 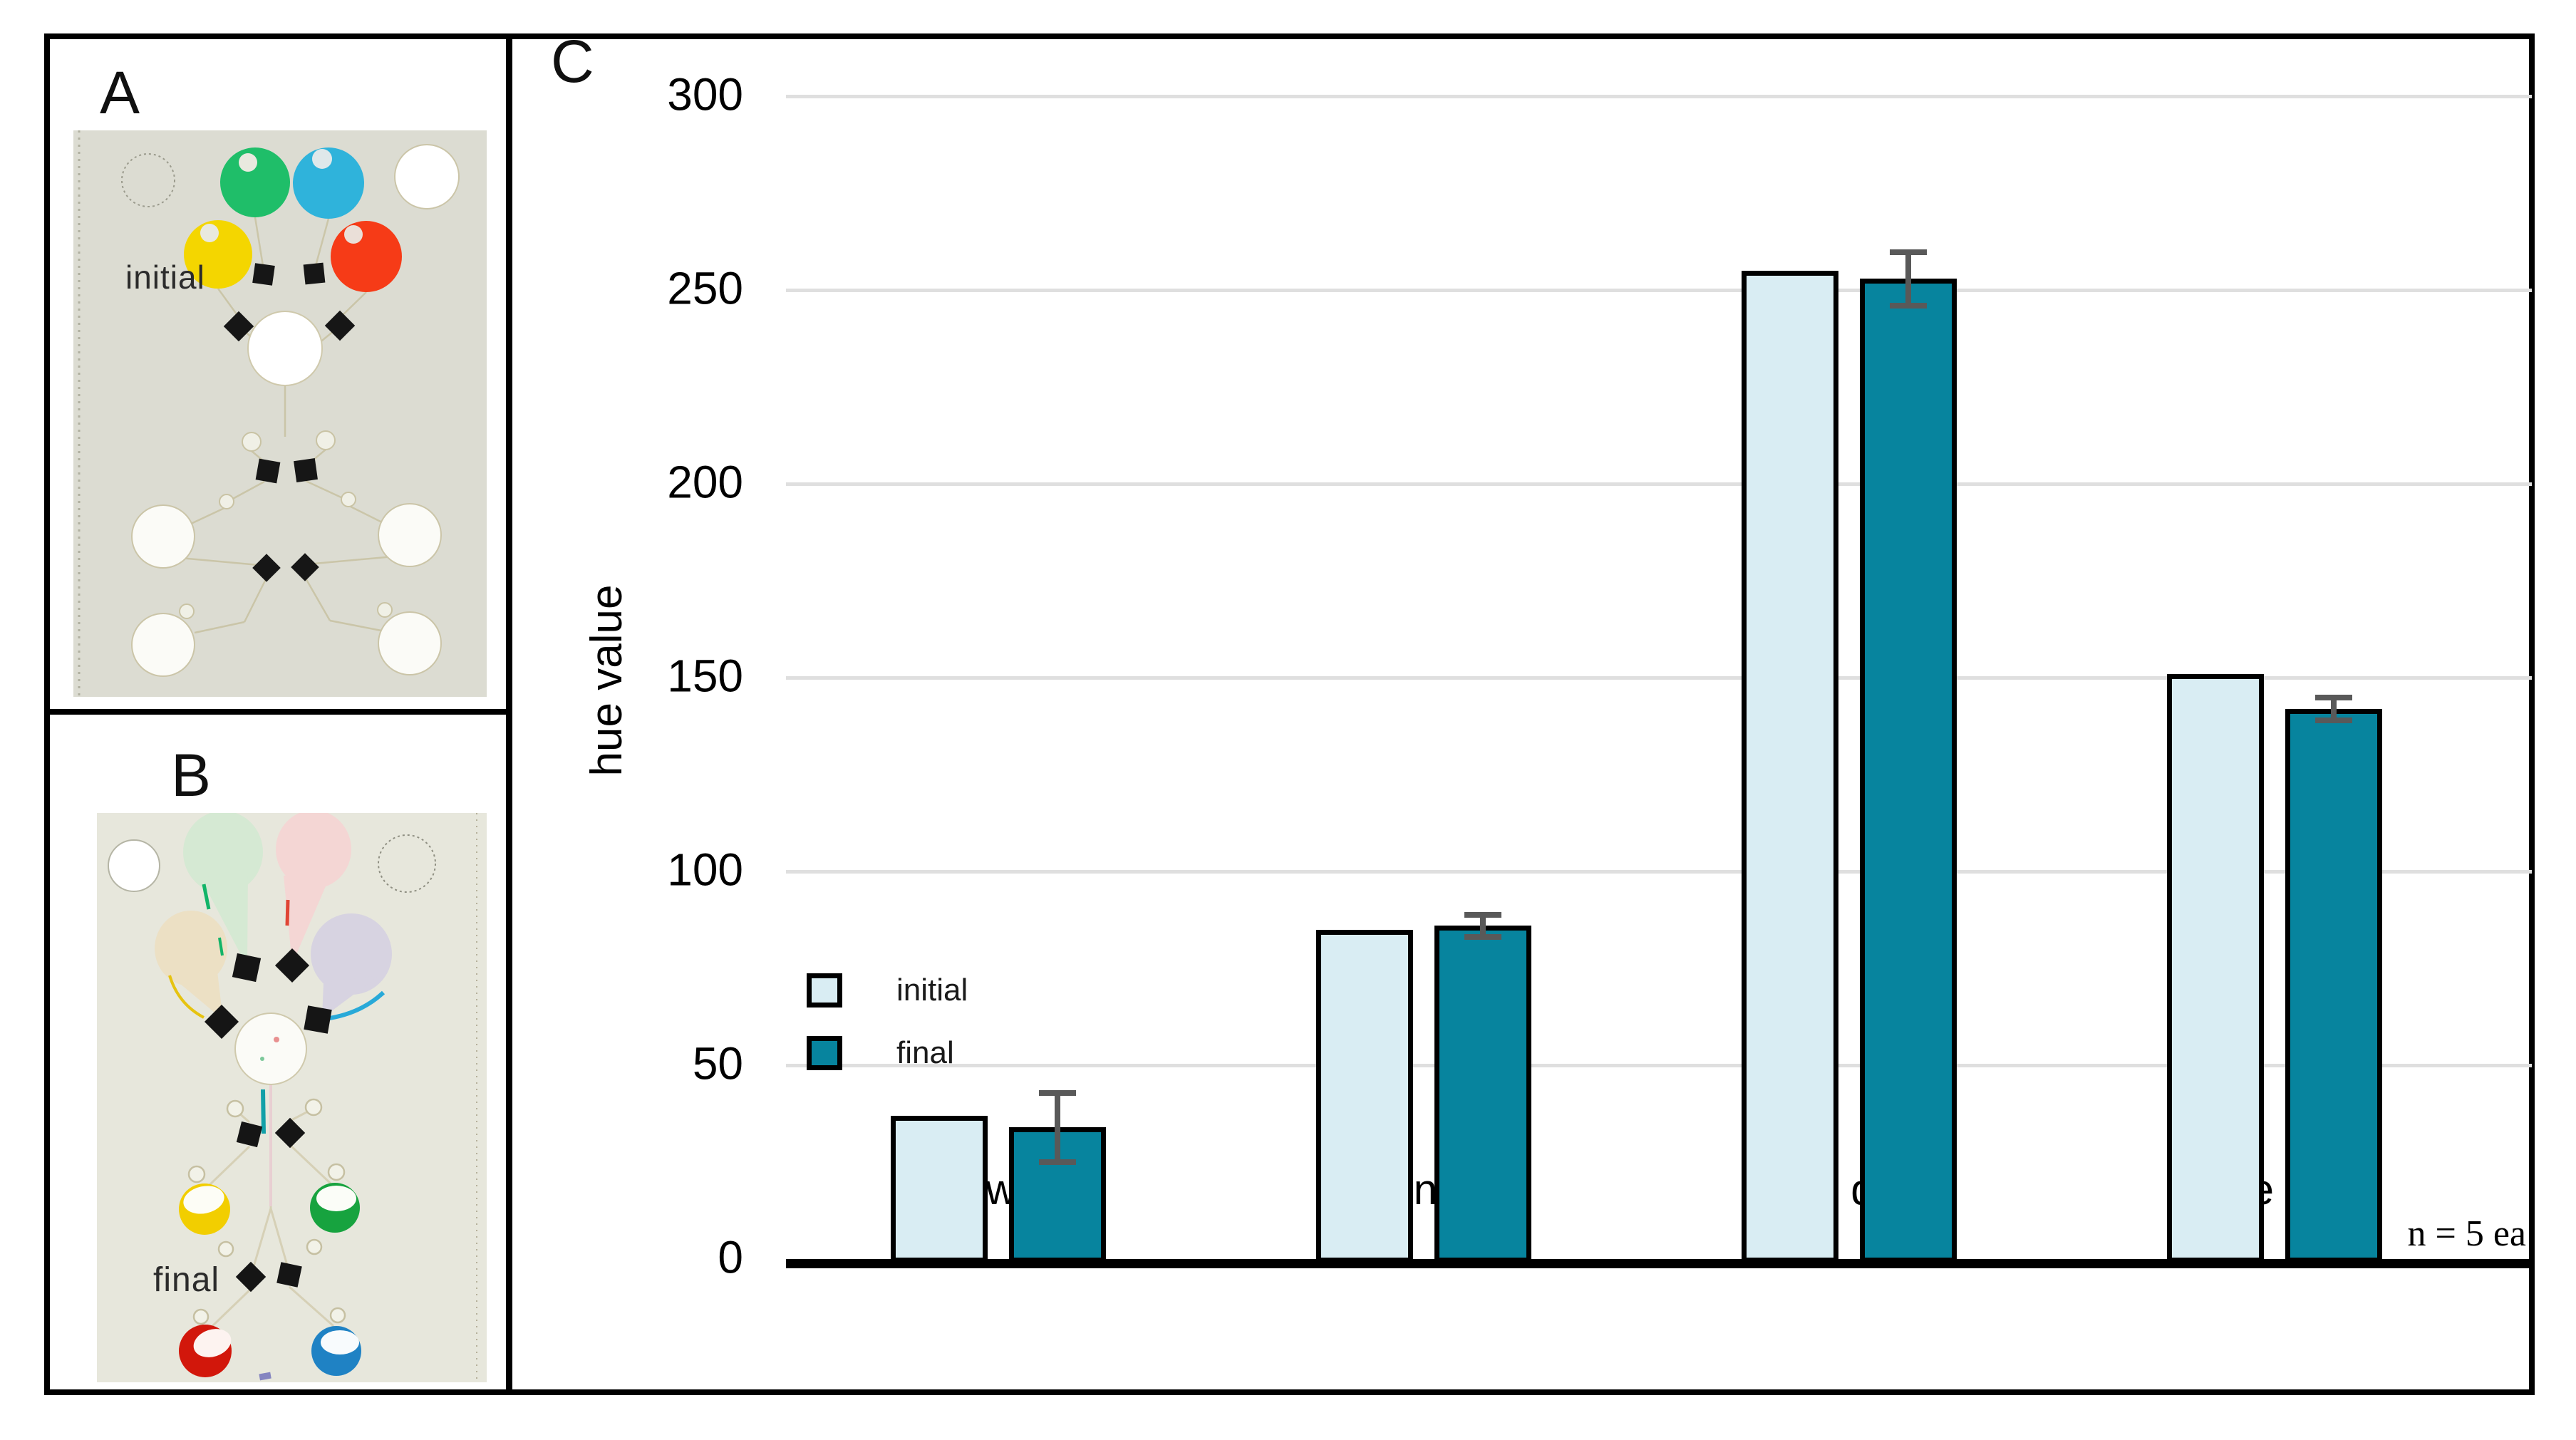 What do you see at coordinates (573, 61) in the screenshot?
I see `panel-c-label: C` at bounding box center [573, 61].